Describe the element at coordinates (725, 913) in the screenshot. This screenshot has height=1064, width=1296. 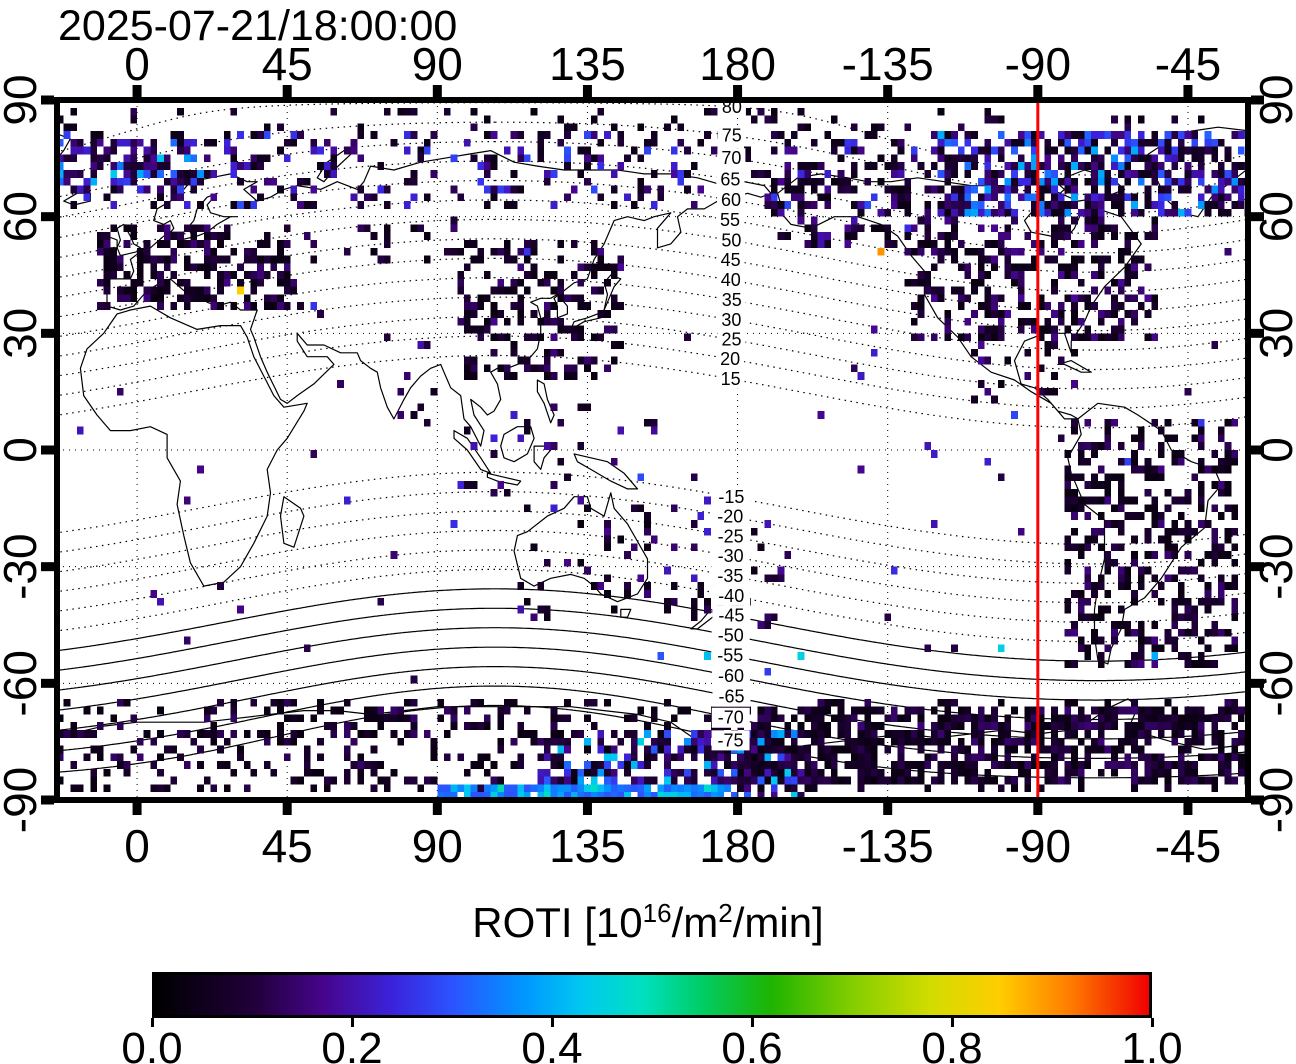
I see `colorbar-title-exp2: 2` at that location.